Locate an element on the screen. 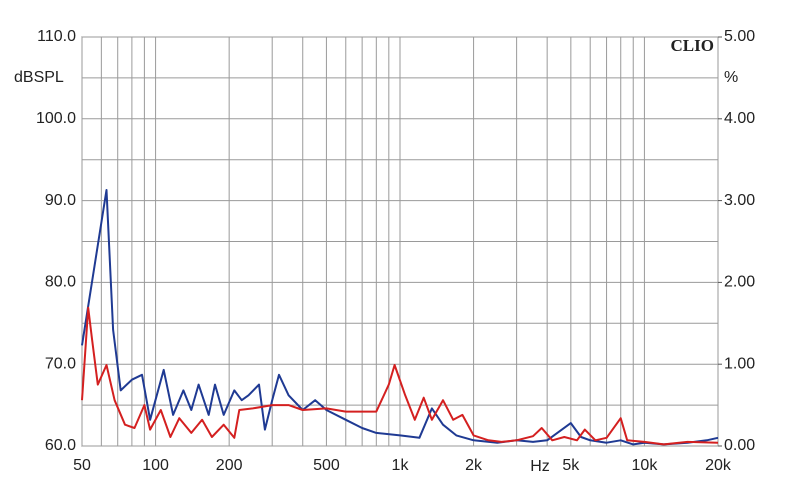 This screenshot has height=504, width=800. x-tick-label: 2k is located at coordinates (474, 465).